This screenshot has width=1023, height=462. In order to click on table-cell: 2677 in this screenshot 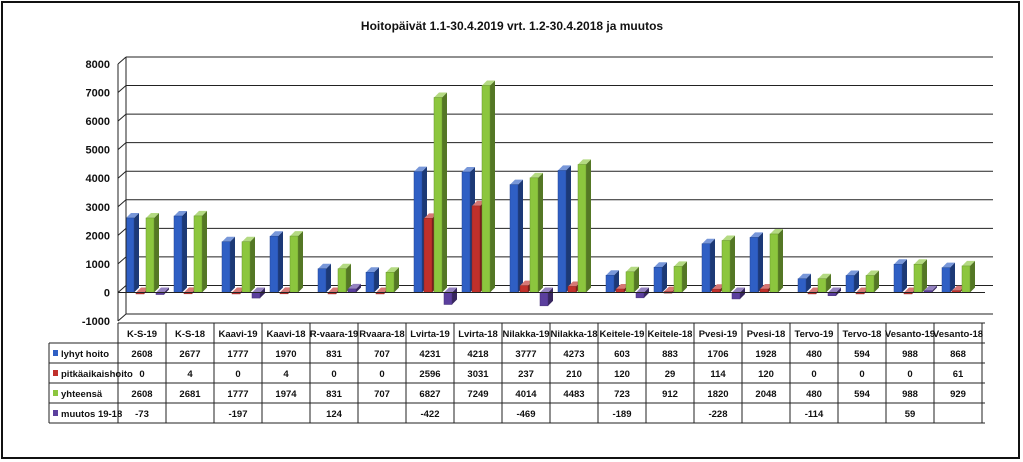, I will do `click(189, 354)`.